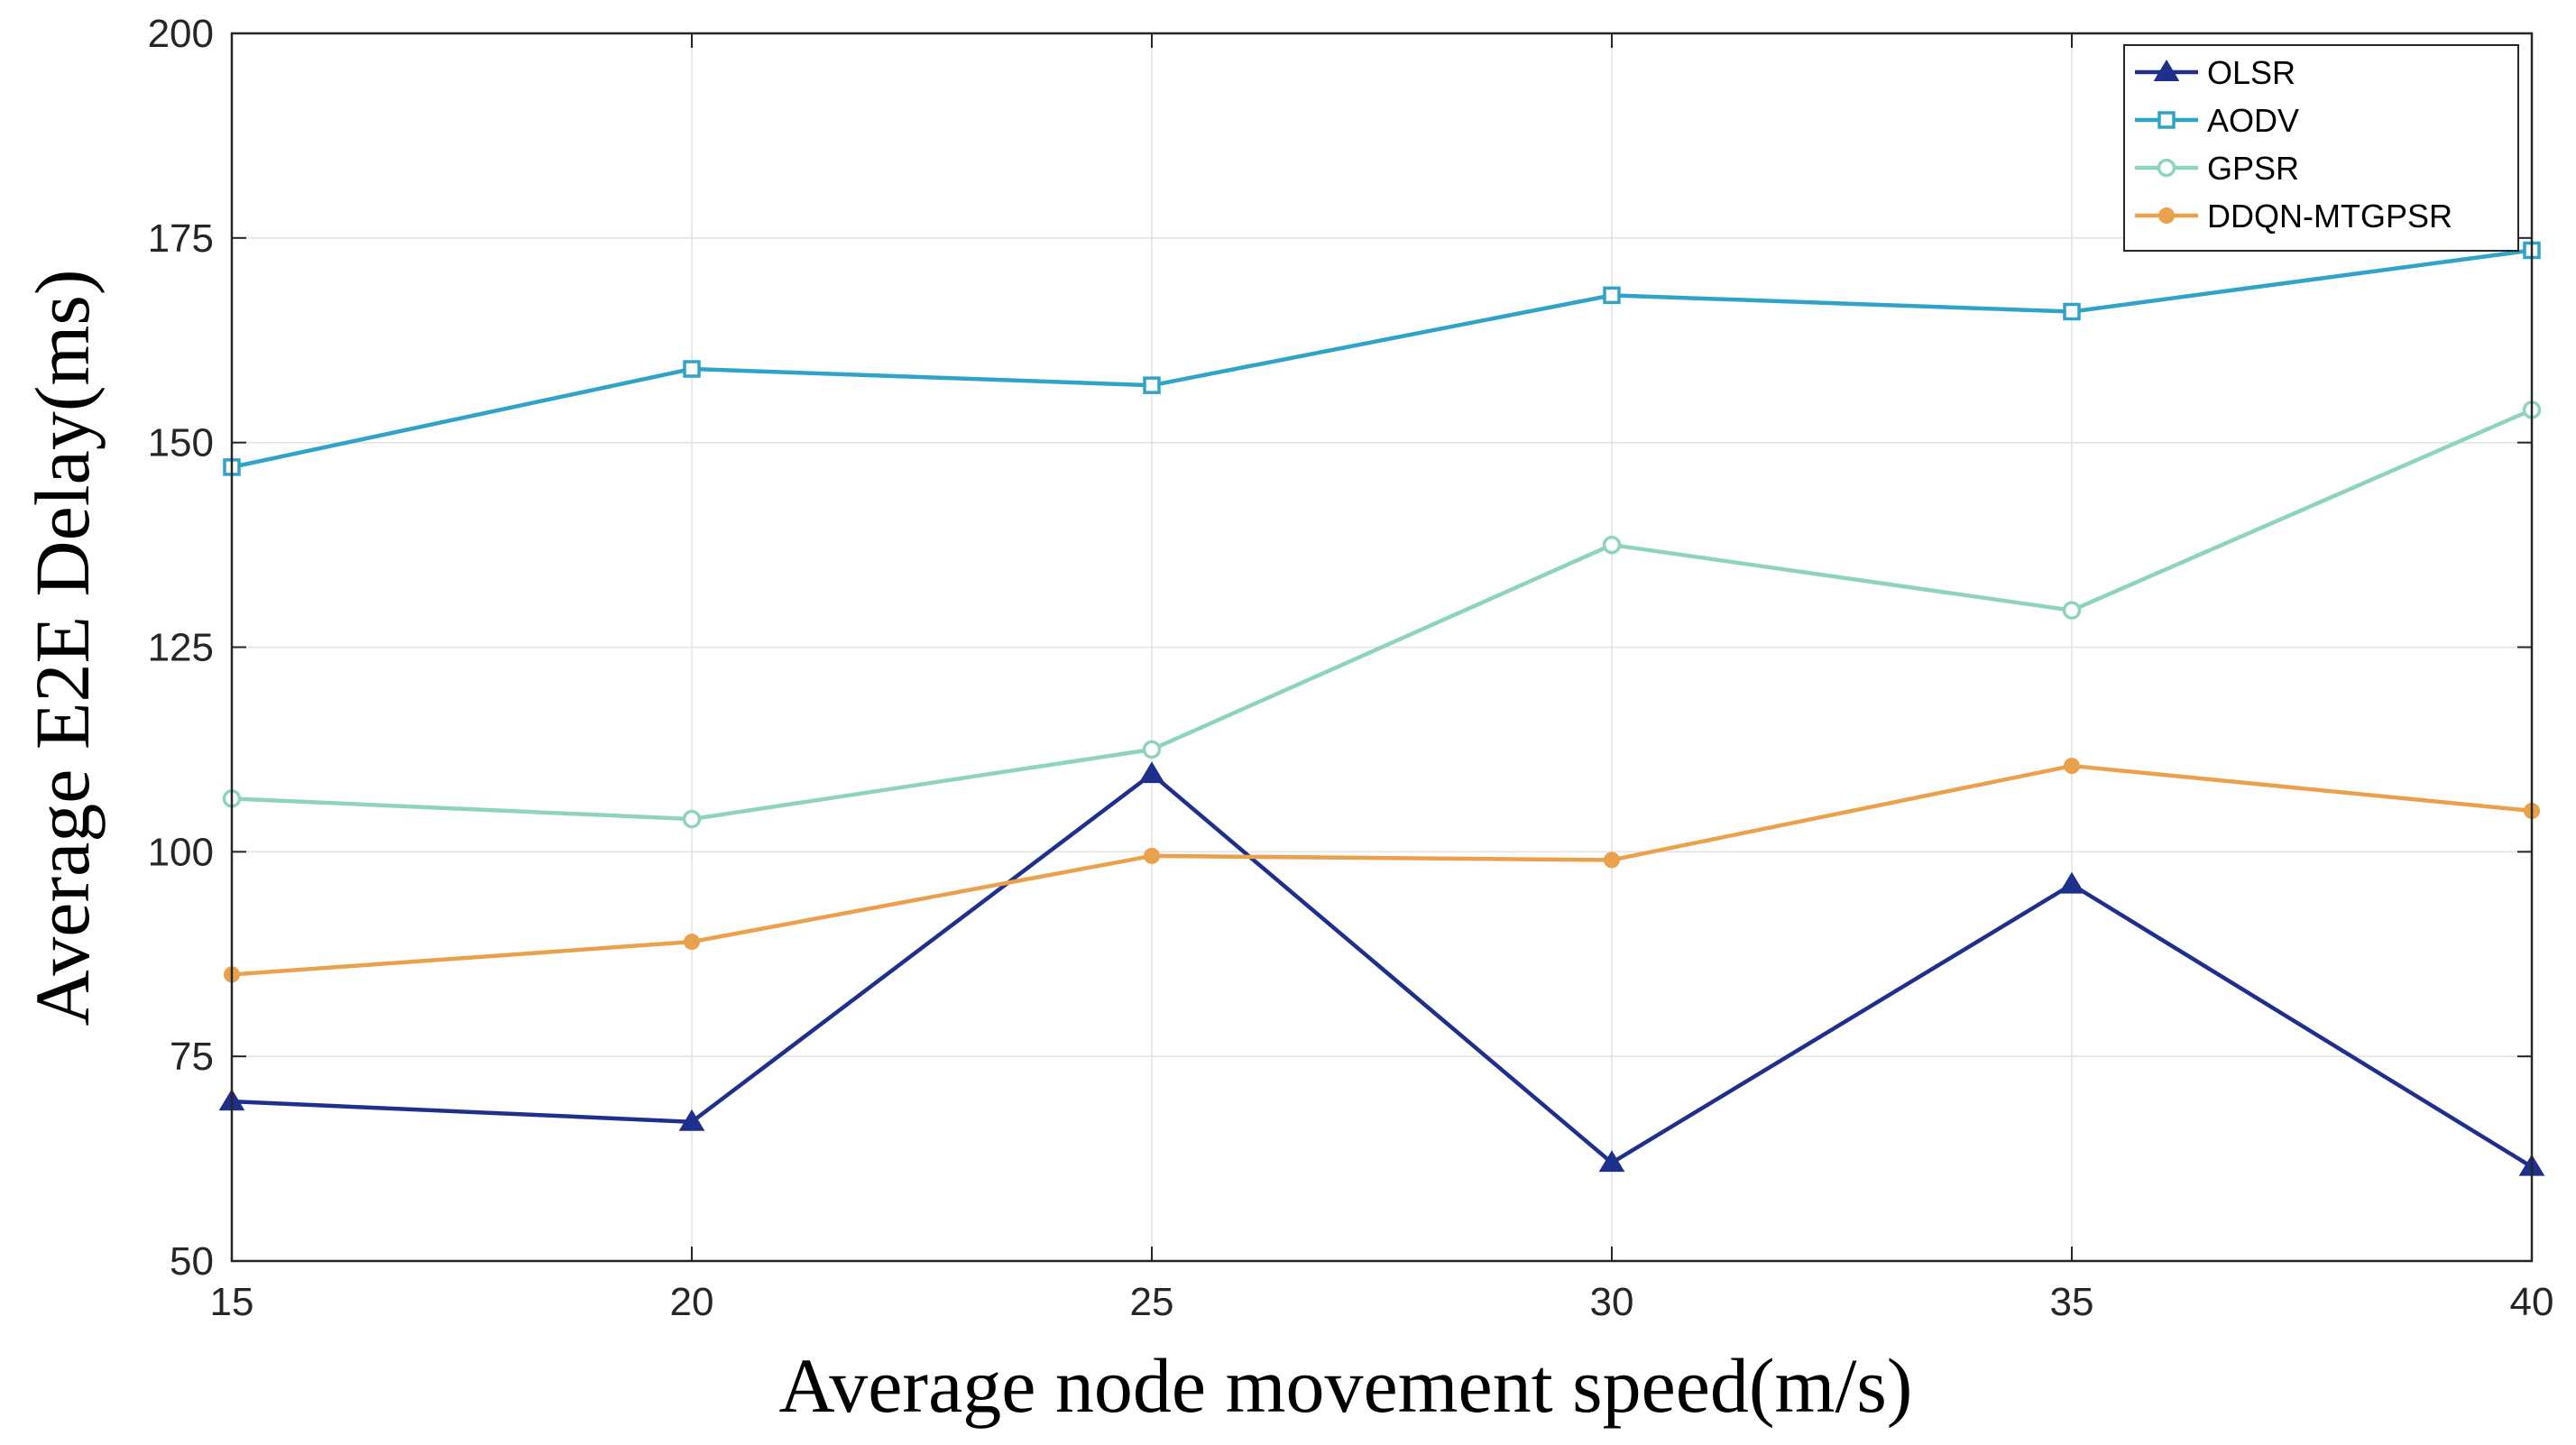 The image size is (2576, 1445). I want to click on x-tick-label: 35, so click(2072, 1302).